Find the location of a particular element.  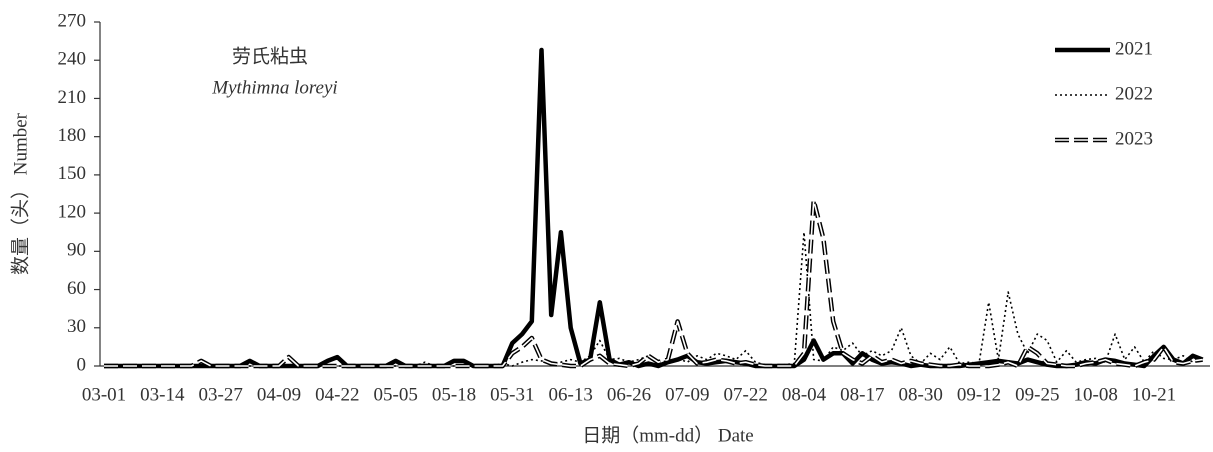

x-tick-label: 03-14 is located at coordinates (162, 394).